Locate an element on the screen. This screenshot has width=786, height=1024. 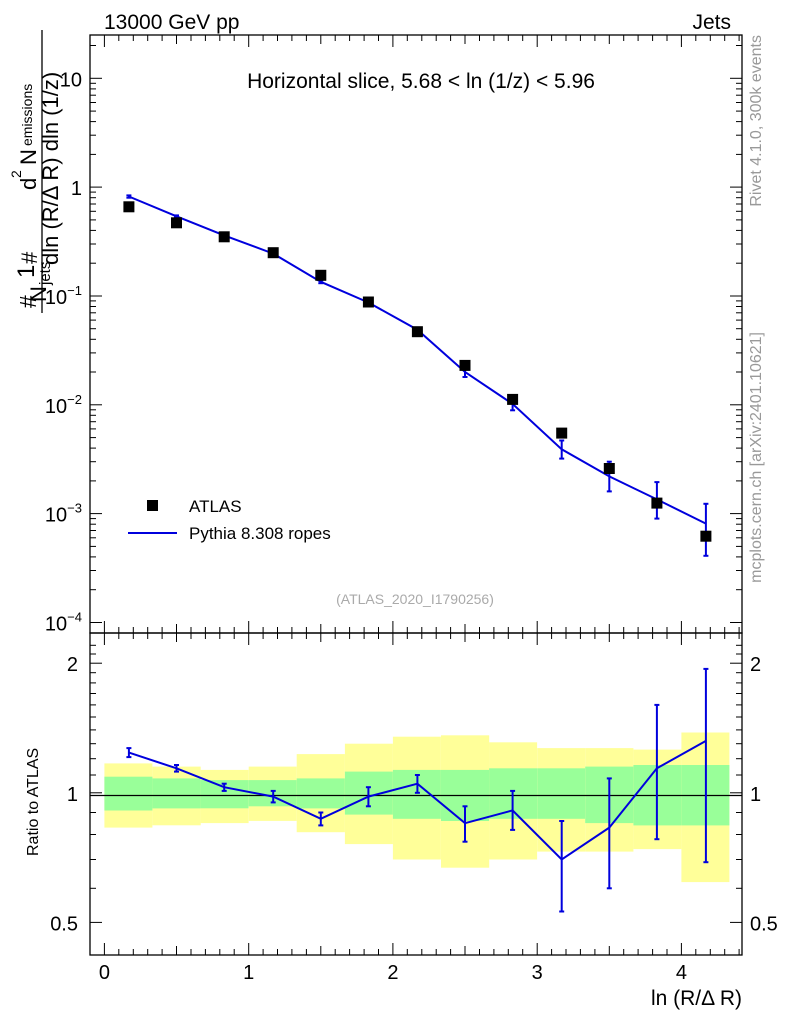
ratio-y-tick-label-left: 0.5 is located at coordinates (64, 924).